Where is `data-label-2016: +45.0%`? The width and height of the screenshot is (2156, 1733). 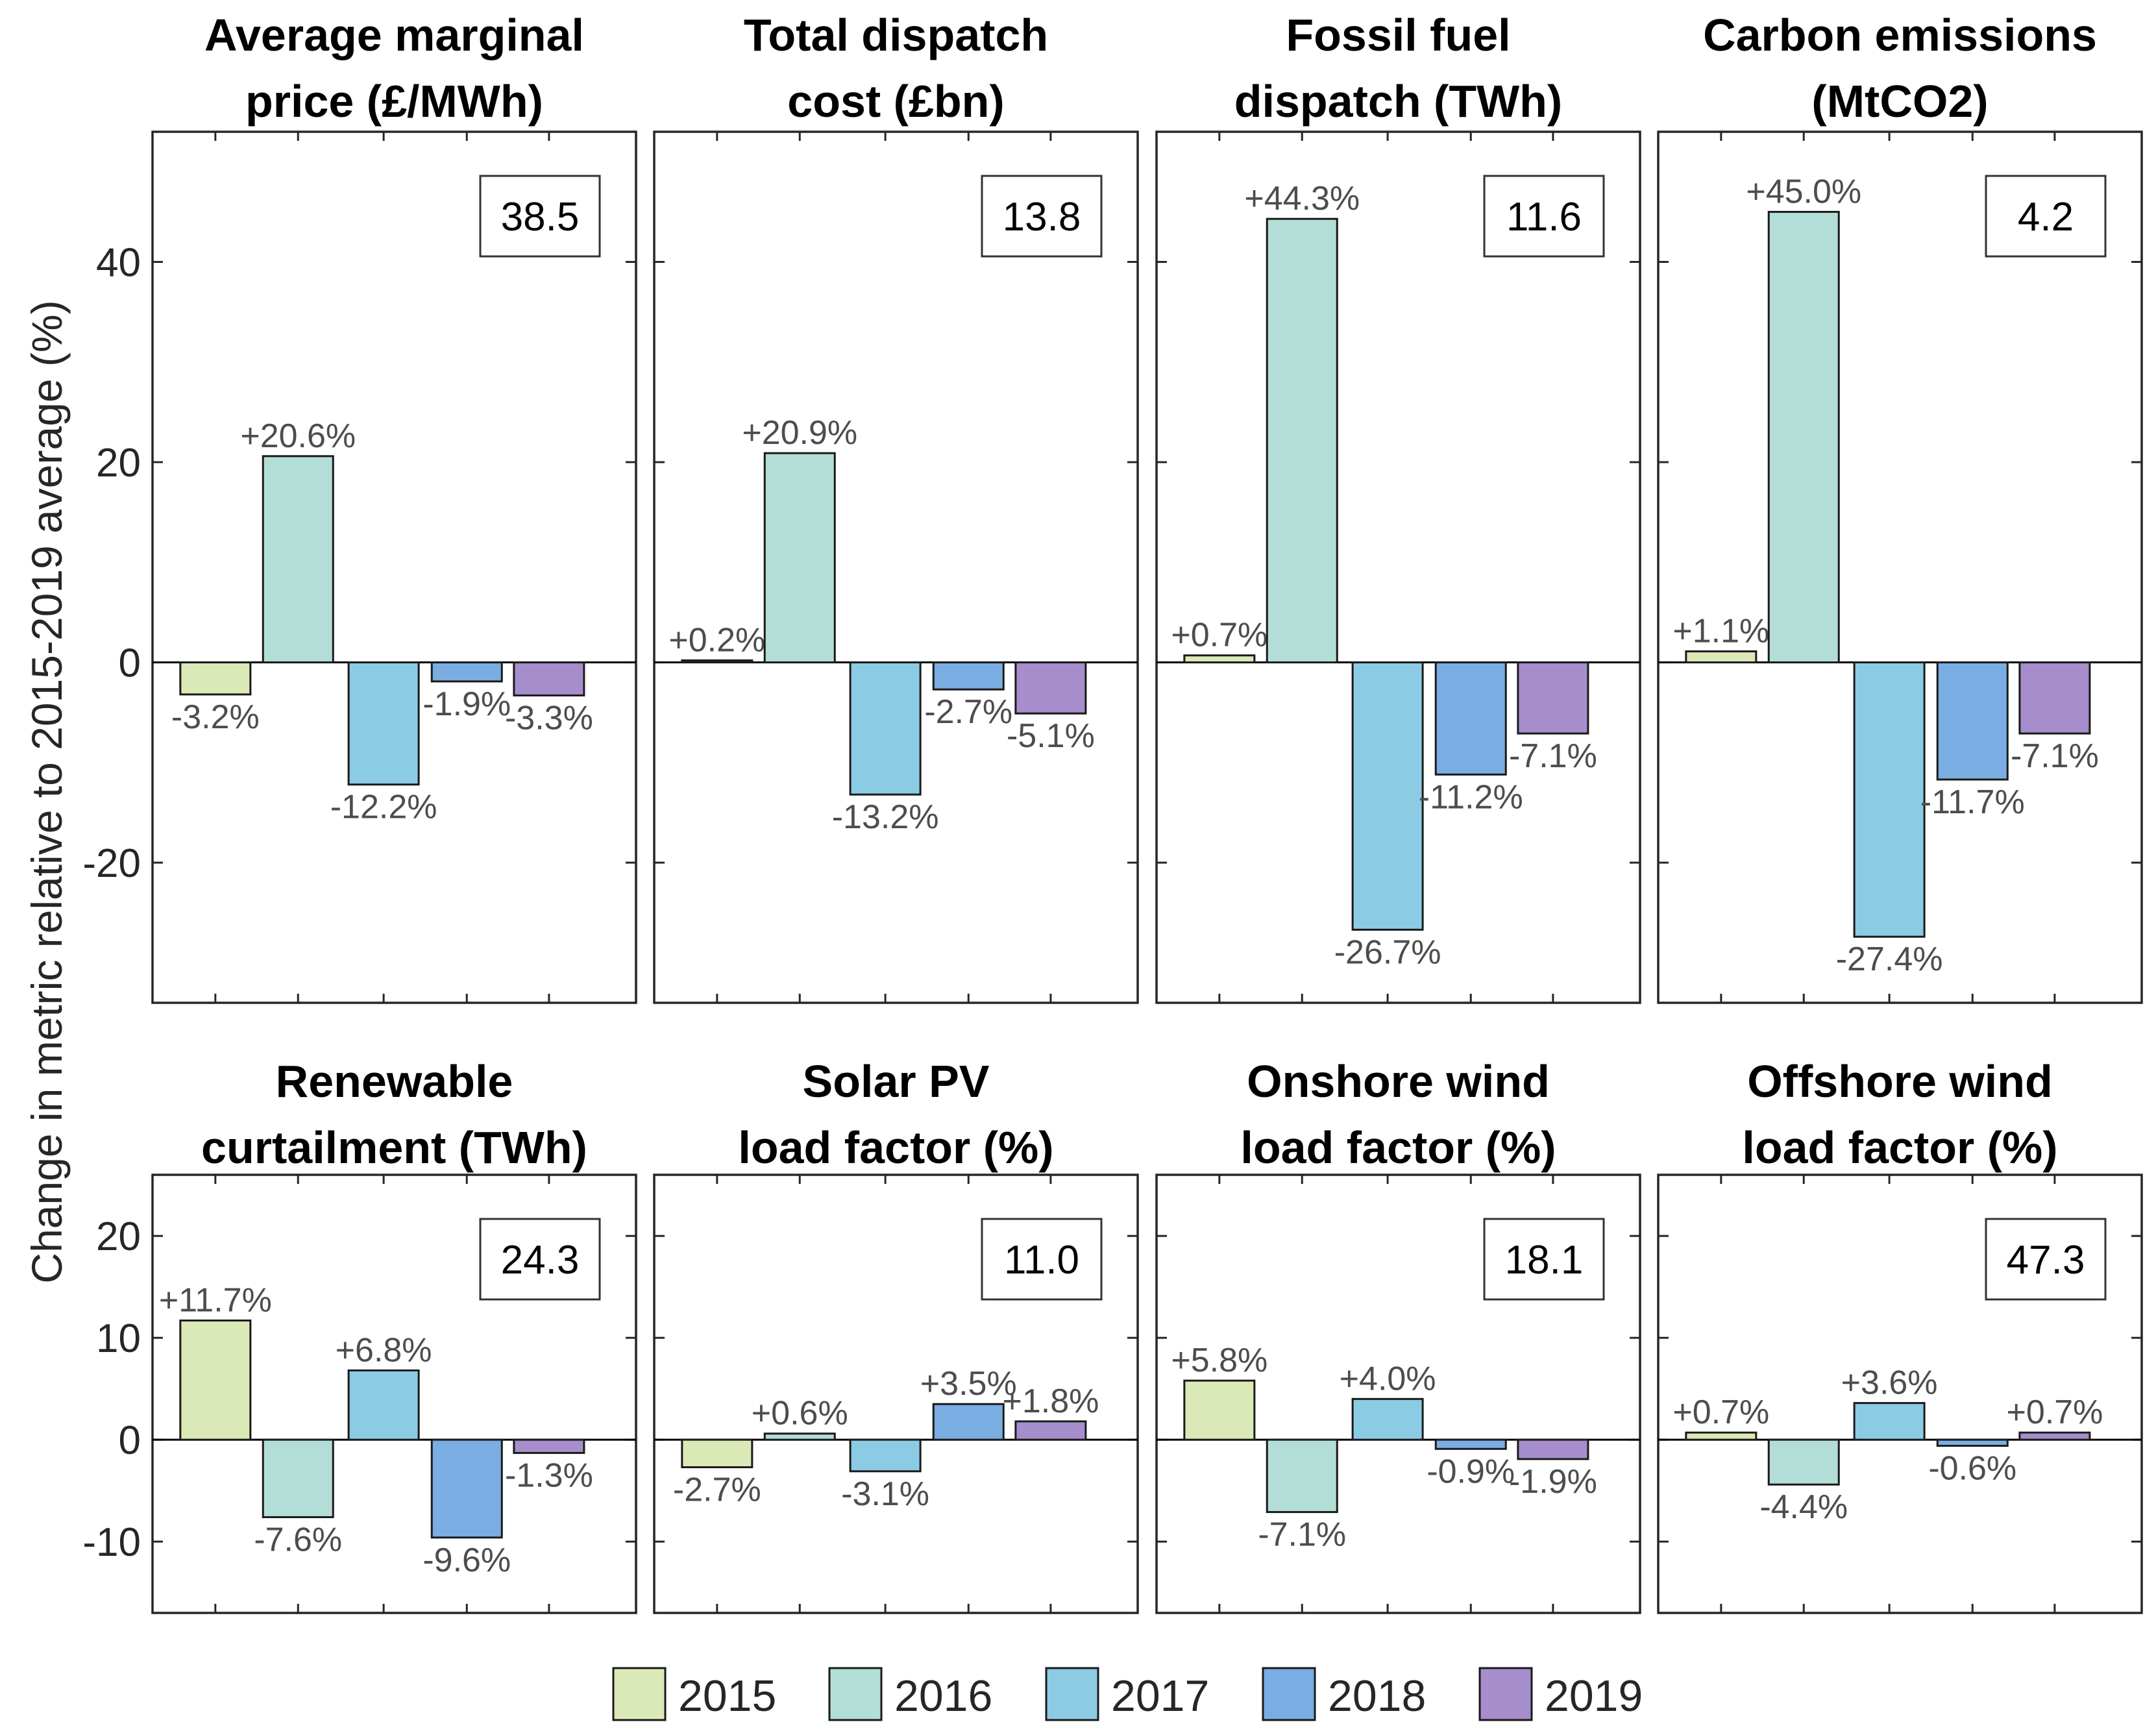 data-label-2016: +45.0% is located at coordinates (1803, 191).